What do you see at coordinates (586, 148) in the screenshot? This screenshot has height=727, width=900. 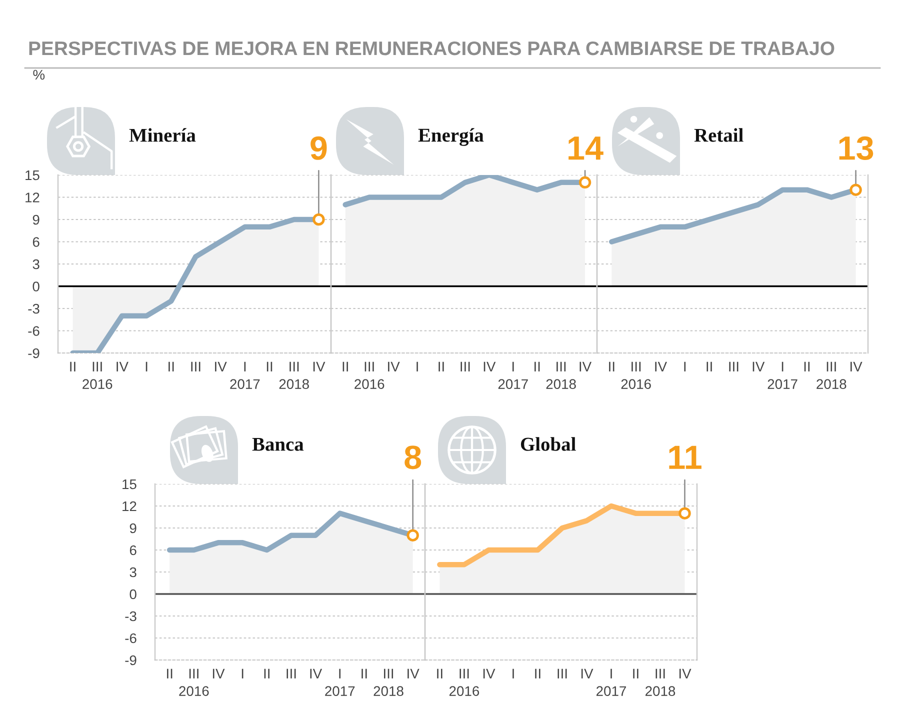 I see `data-label: 14` at bounding box center [586, 148].